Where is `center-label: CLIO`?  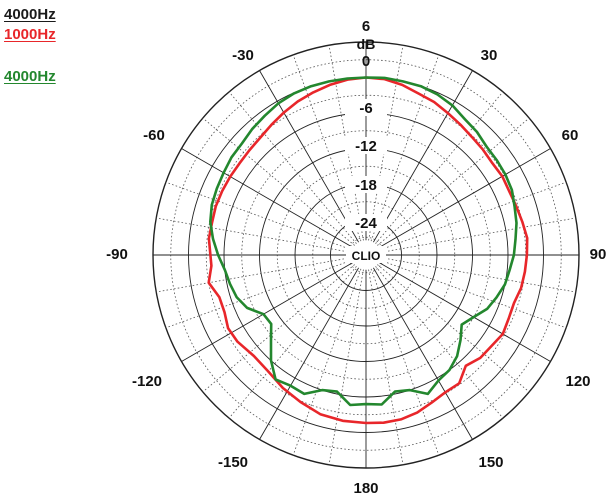 center-label: CLIO is located at coordinates (366, 256).